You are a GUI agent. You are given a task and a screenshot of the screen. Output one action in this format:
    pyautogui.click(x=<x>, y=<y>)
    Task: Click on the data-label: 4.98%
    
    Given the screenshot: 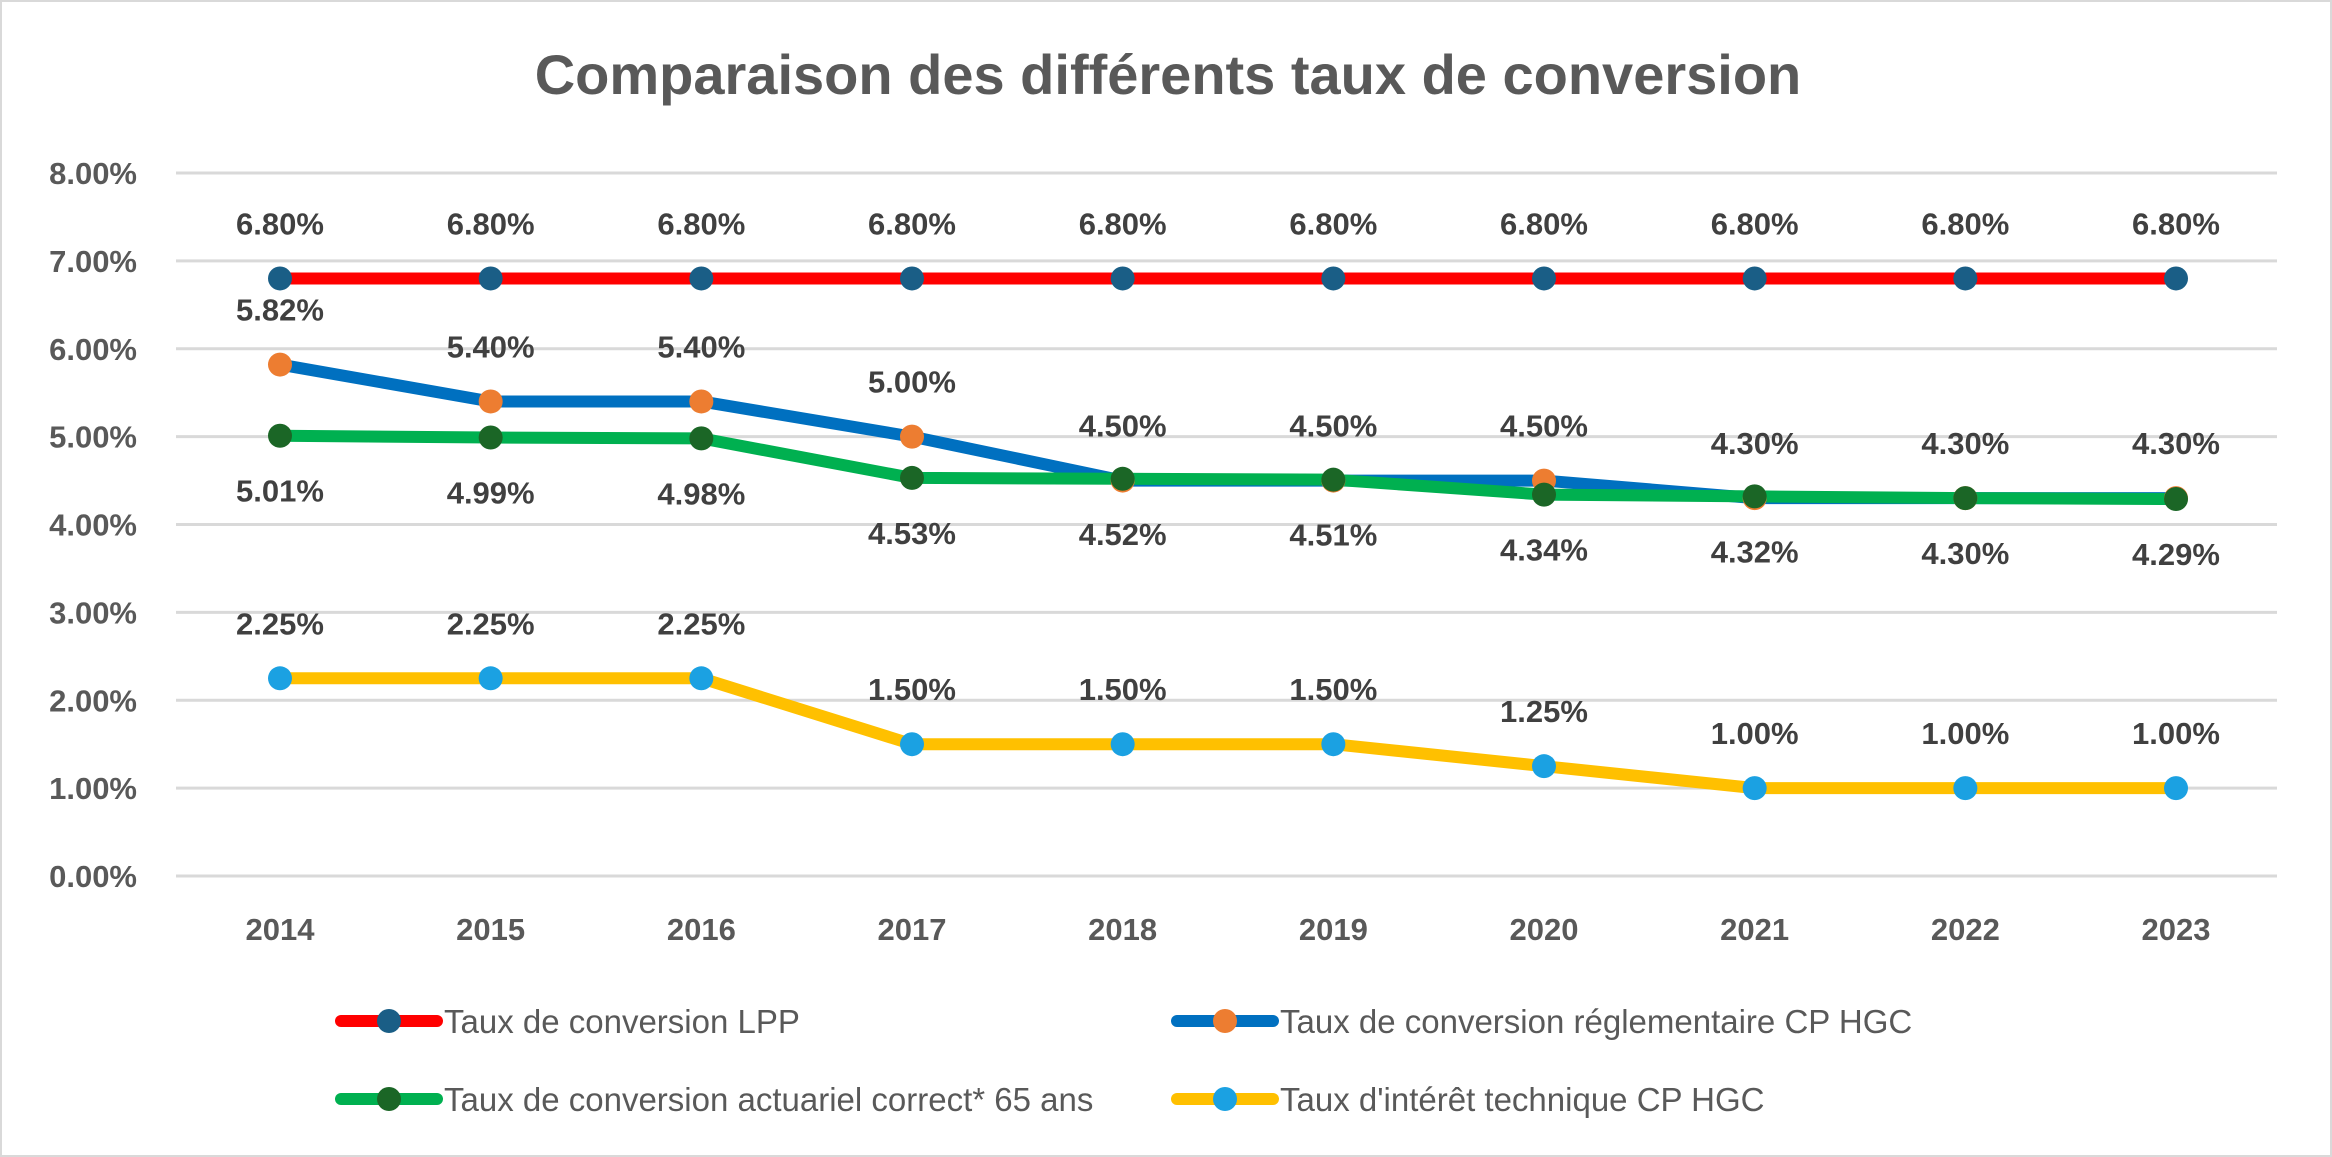 What is the action you would take?
    pyautogui.click(x=701, y=493)
    